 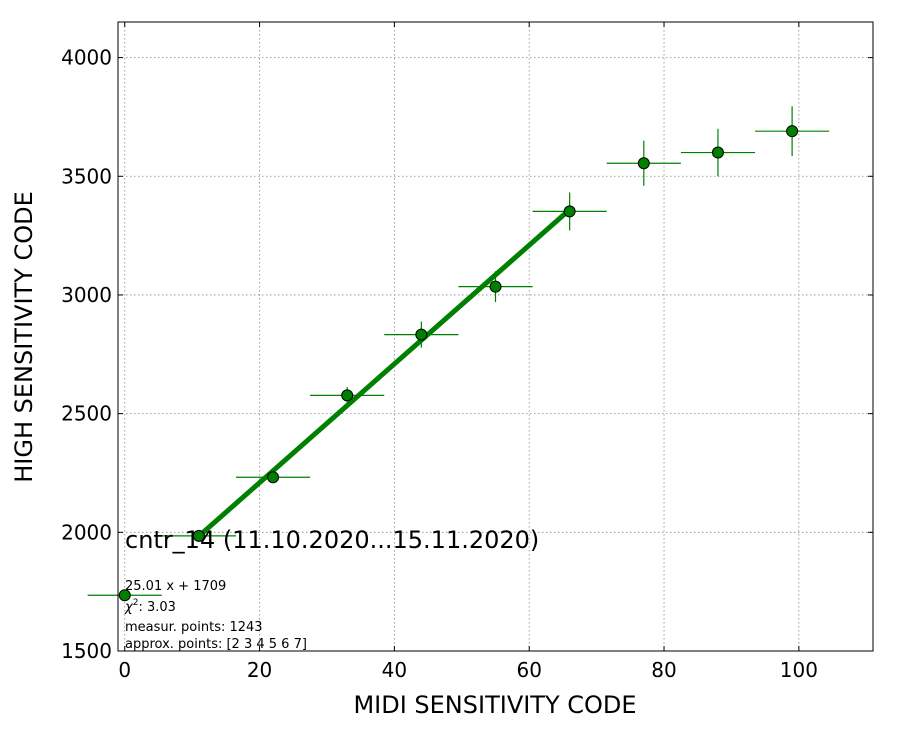 I want to click on chart-annotation-title: cntr_14 (11.10.2020...15.11.2020), so click(x=332, y=540).